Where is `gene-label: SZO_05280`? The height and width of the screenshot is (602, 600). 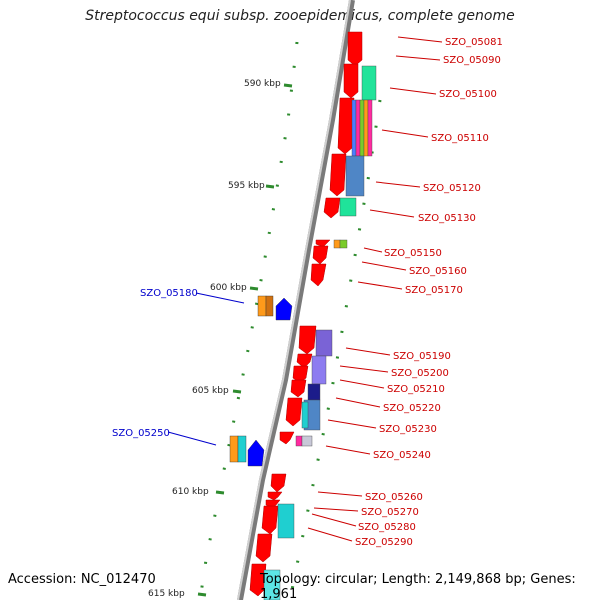 gene-label: SZO_05280 is located at coordinates (387, 527).